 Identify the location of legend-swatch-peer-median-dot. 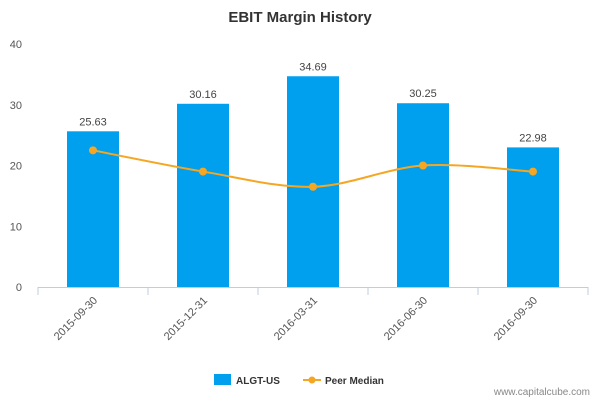
(312, 380).